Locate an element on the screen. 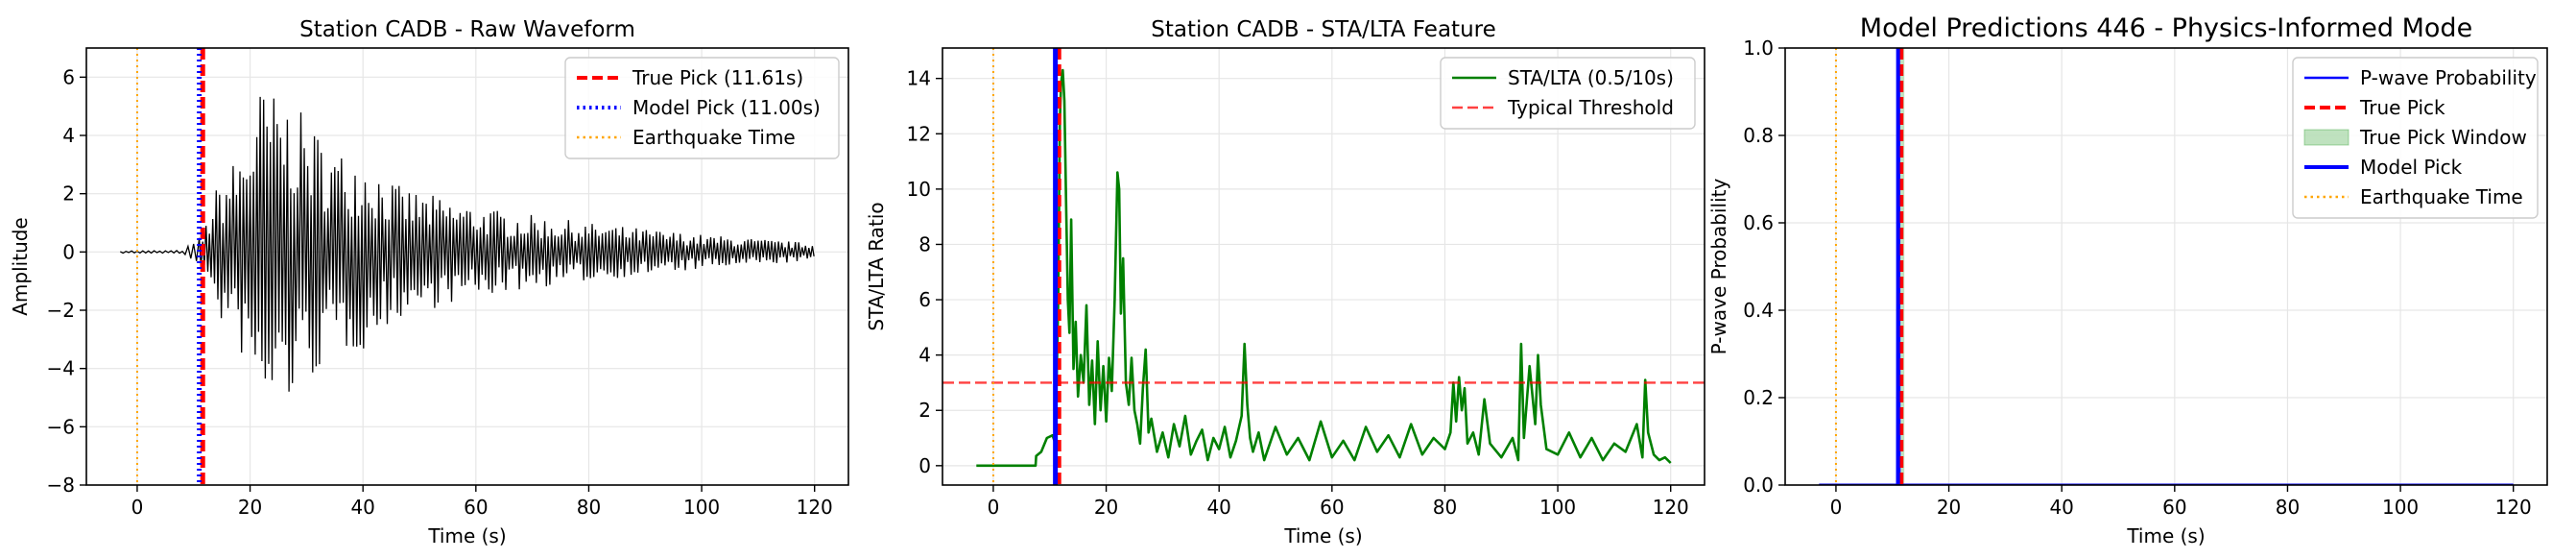 Image resolution: width=2576 pixels, height=559 pixels. y-tick-label: −2 is located at coordinates (61, 310).